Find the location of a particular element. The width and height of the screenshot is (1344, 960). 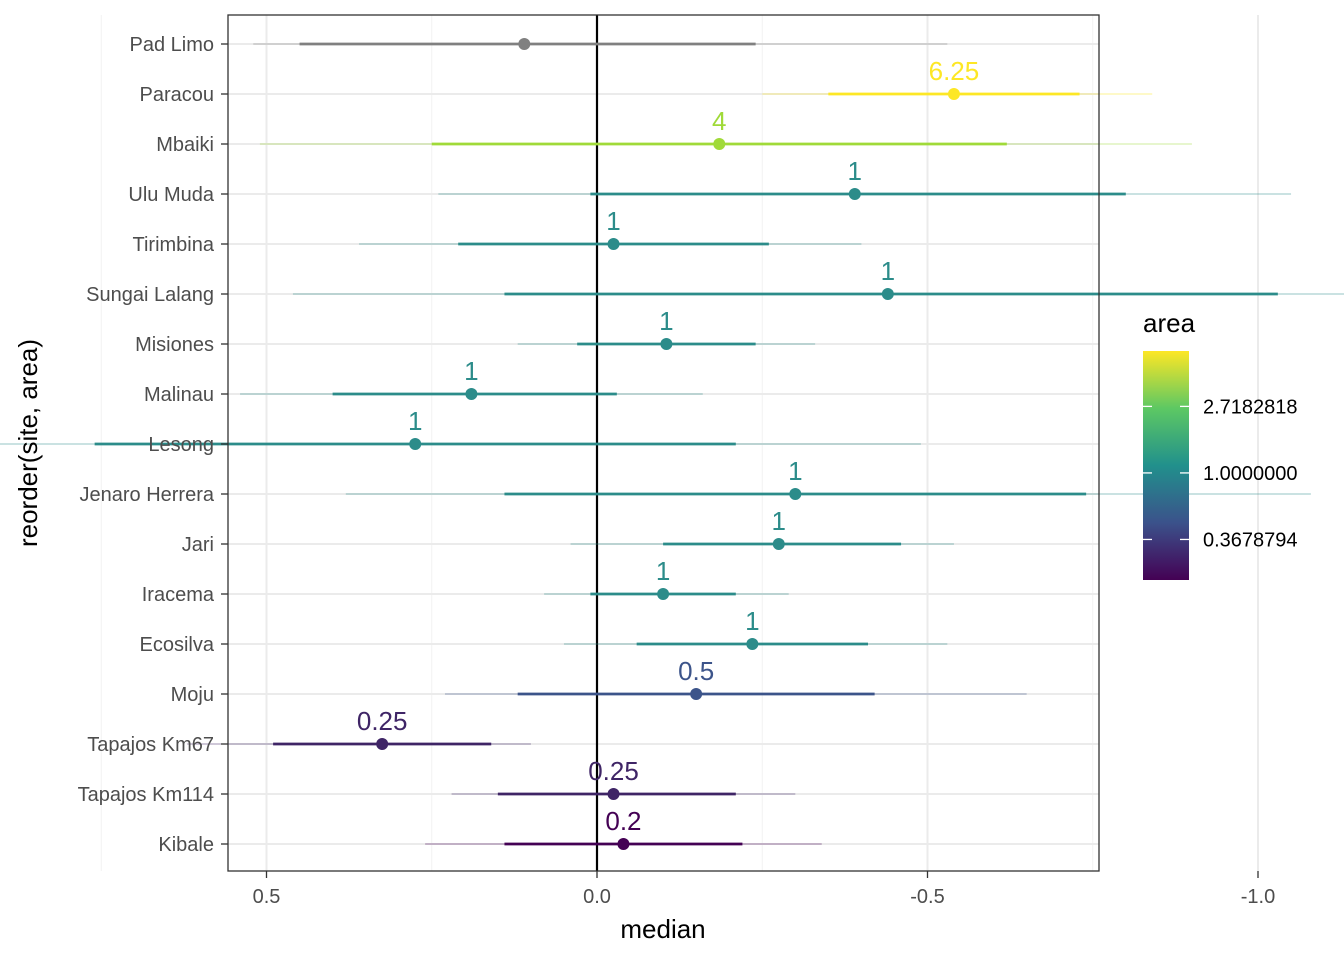

y-tick-label: Mbaiki is located at coordinates (185, 145).